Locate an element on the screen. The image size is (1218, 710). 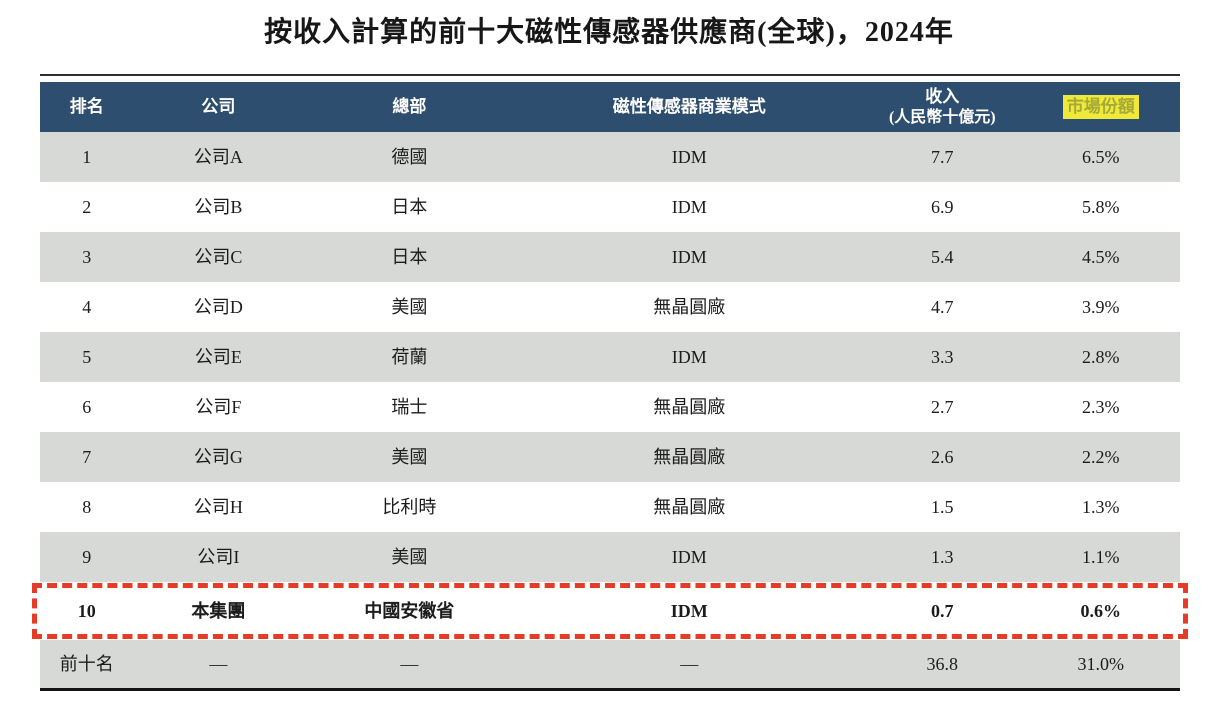
cell-rank: 4 is located at coordinates (87, 306).